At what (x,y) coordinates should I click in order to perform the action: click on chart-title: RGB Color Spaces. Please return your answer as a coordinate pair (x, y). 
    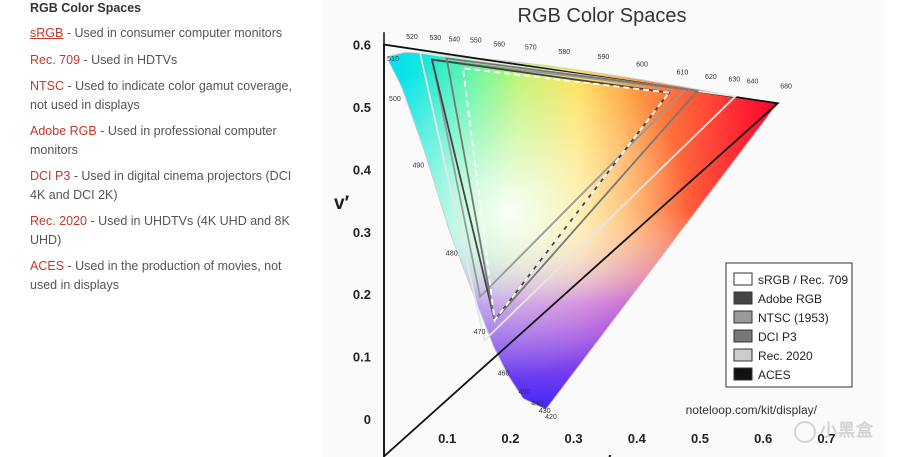
    Looking at the image, I should click on (602, 16).